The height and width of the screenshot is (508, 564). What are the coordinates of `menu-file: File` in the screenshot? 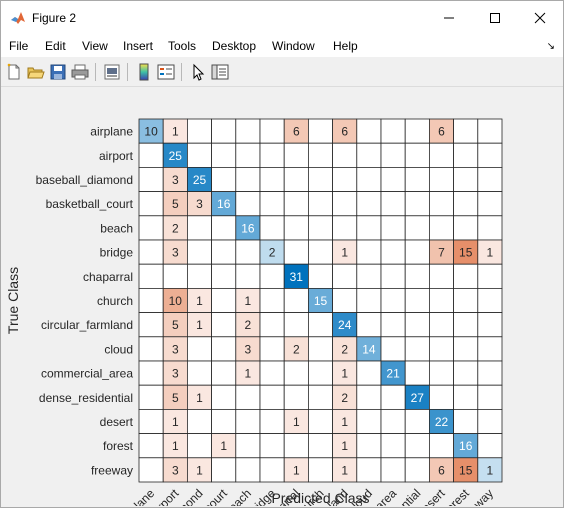 It's located at (19, 46).